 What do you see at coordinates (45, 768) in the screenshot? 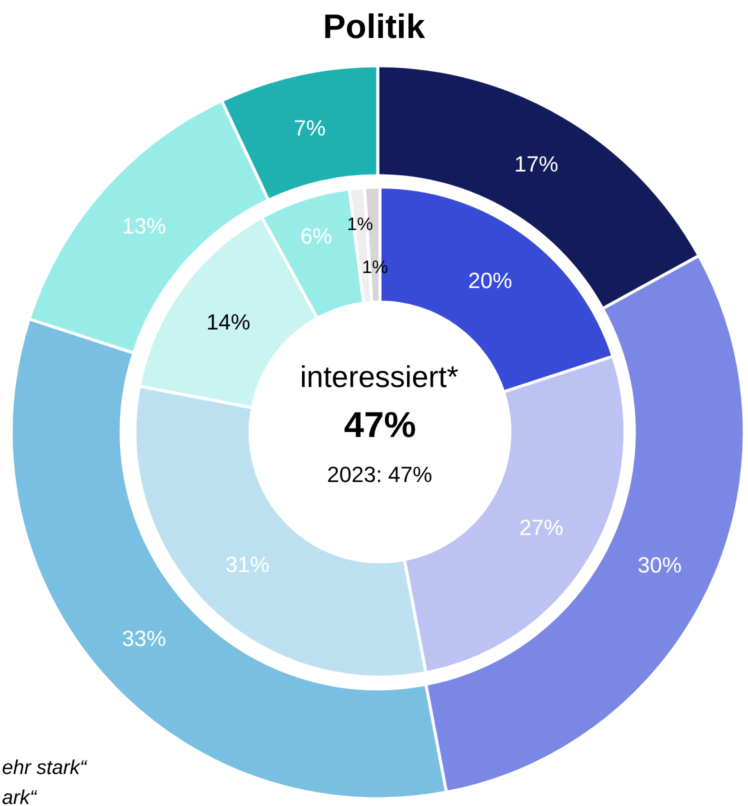
I see `text: ehr stark“` at bounding box center [45, 768].